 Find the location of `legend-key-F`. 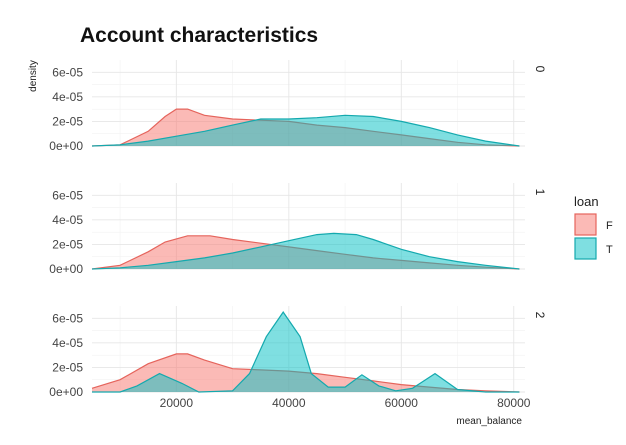

legend-key-F is located at coordinates (585, 224).